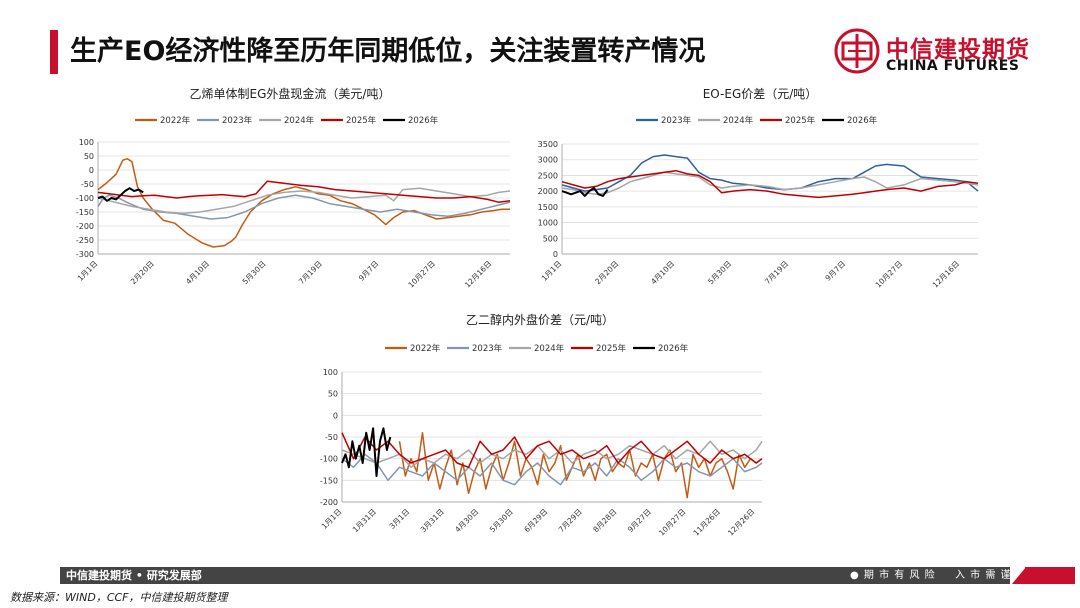 The height and width of the screenshot is (608, 1080). What do you see at coordinates (466, 520) in the screenshot?
I see `x-tick-label: 4月30日` at bounding box center [466, 520].